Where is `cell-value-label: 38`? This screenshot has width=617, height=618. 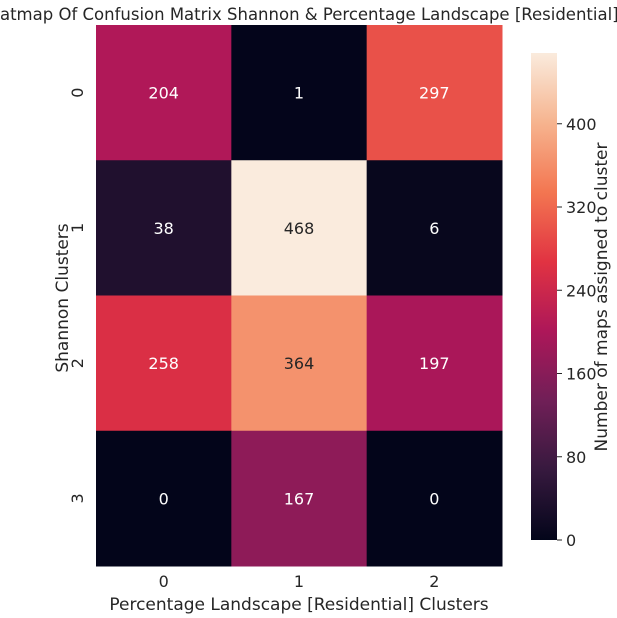
cell-value-label: 38 is located at coordinates (163, 228).